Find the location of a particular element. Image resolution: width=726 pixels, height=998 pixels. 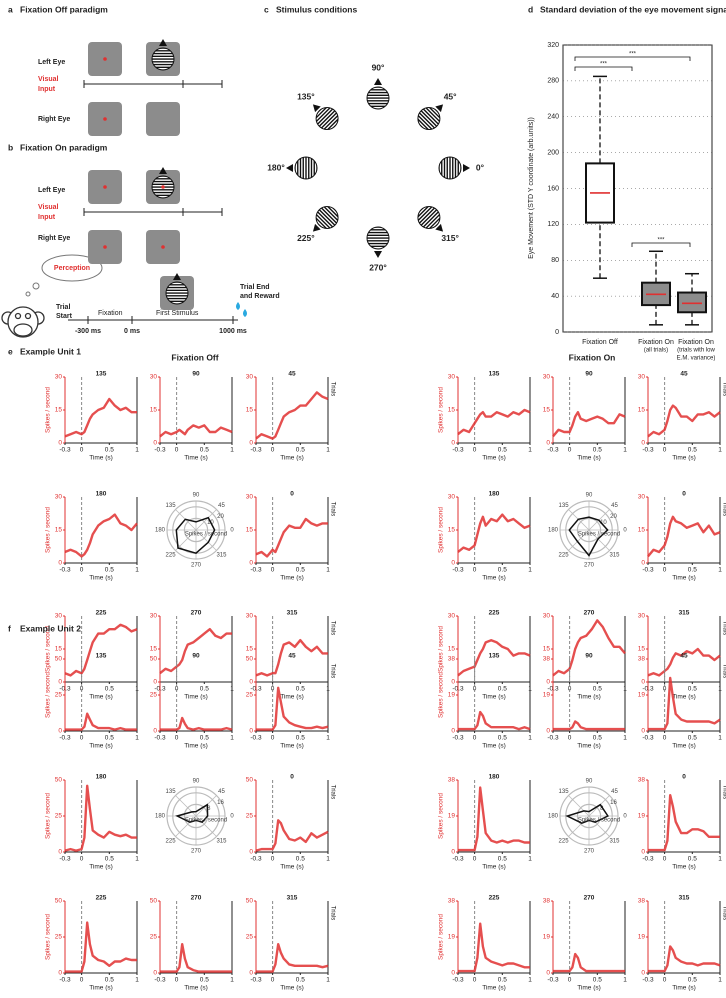

visual-input-label: Visual is located at coordinates (48, 79).